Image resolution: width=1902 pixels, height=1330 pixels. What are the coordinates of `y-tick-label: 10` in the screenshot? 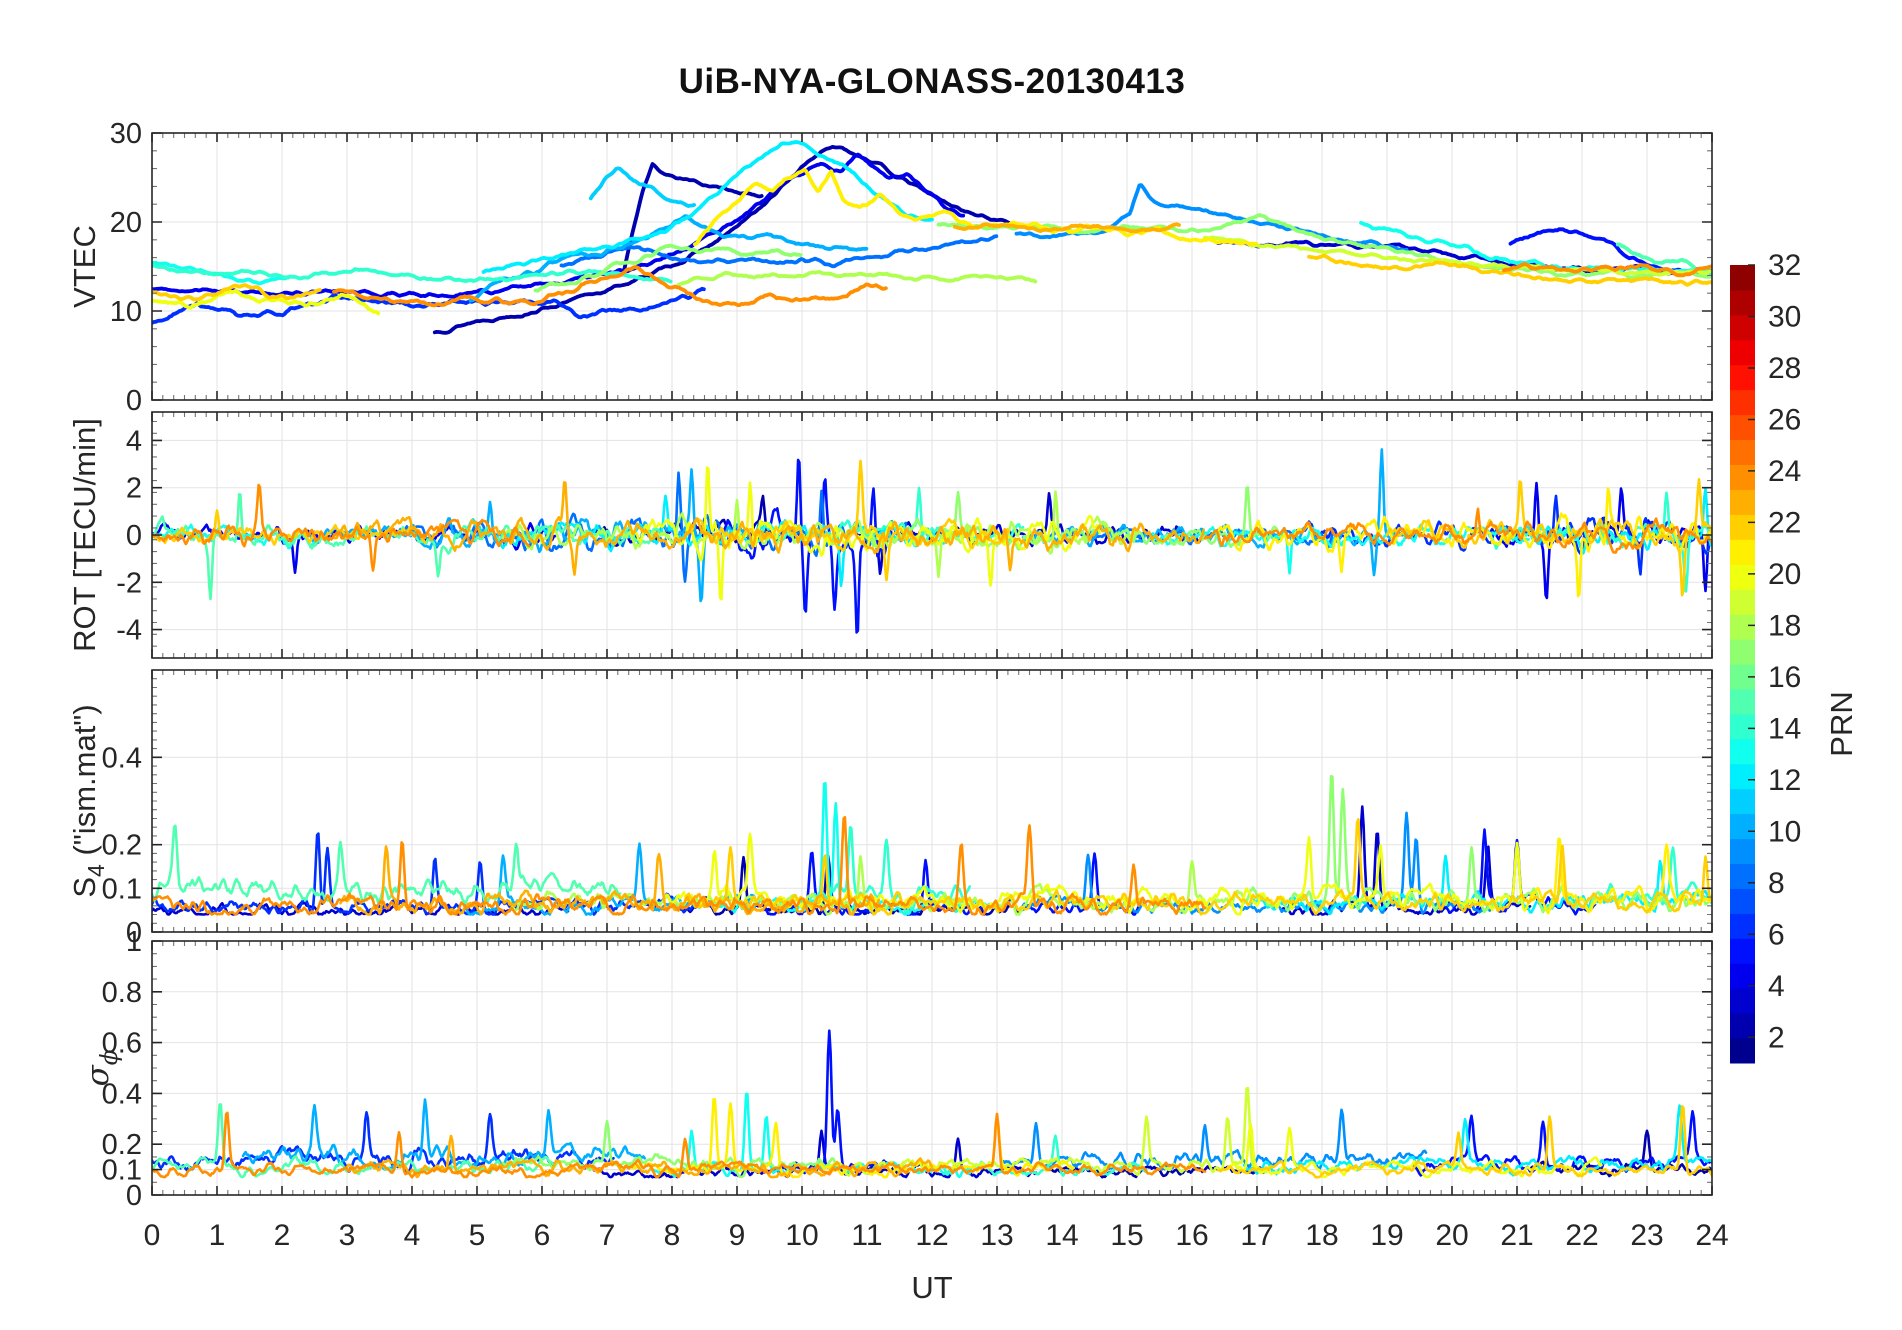 It's located at (126, 312).